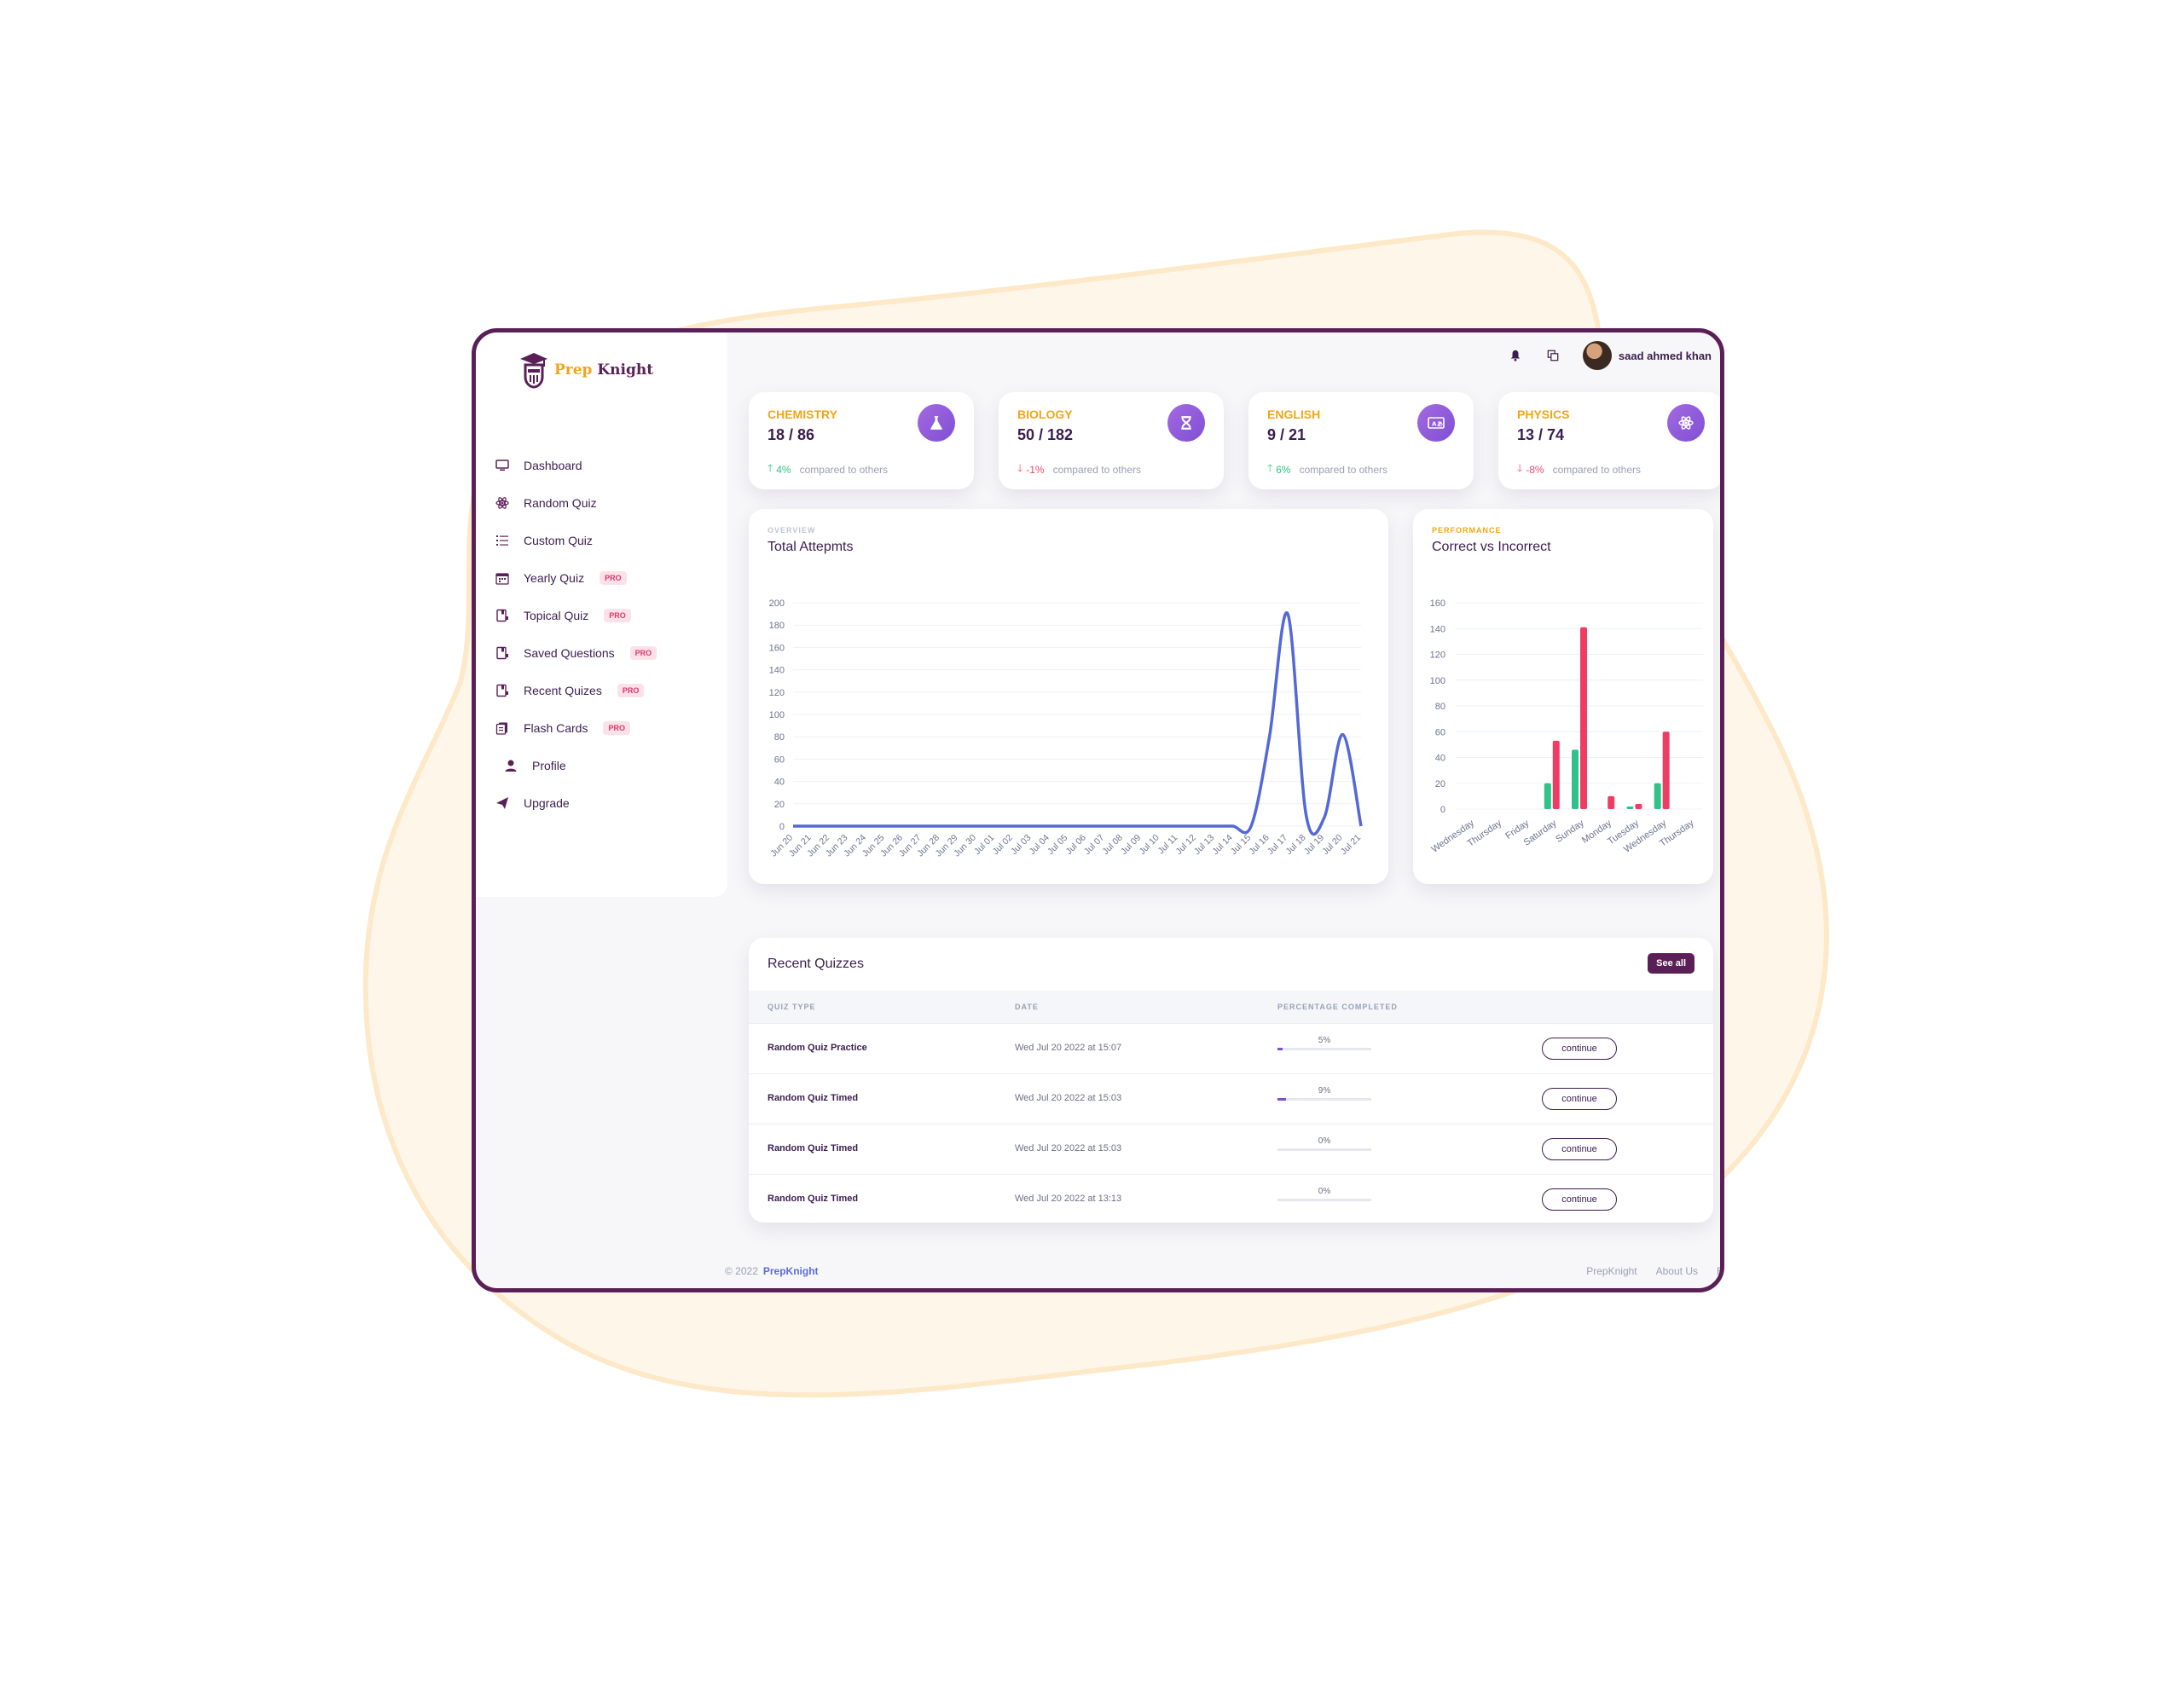 This screenshot has width=2184, height=1694. I want to click on dna-icon, so click(1186, 423).